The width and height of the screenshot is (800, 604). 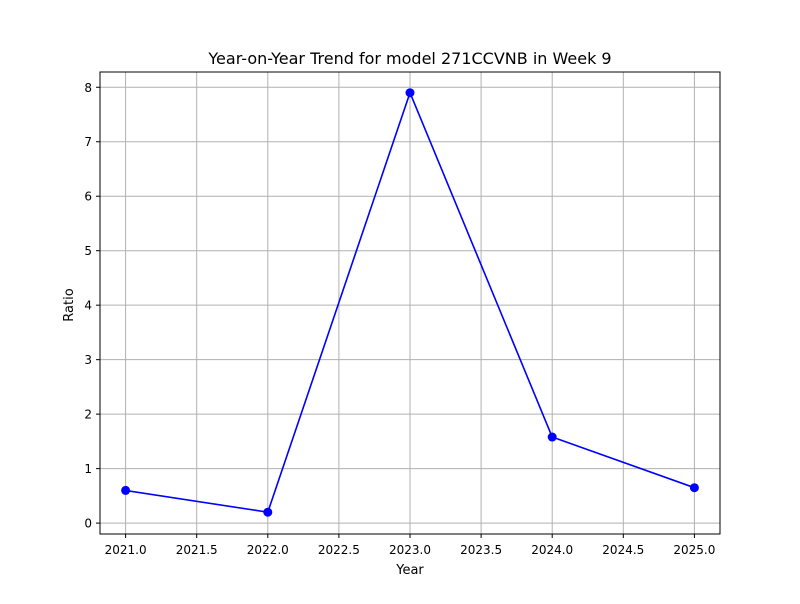 I want to click on y-tick-label: 0, so click(x=88, y=524).